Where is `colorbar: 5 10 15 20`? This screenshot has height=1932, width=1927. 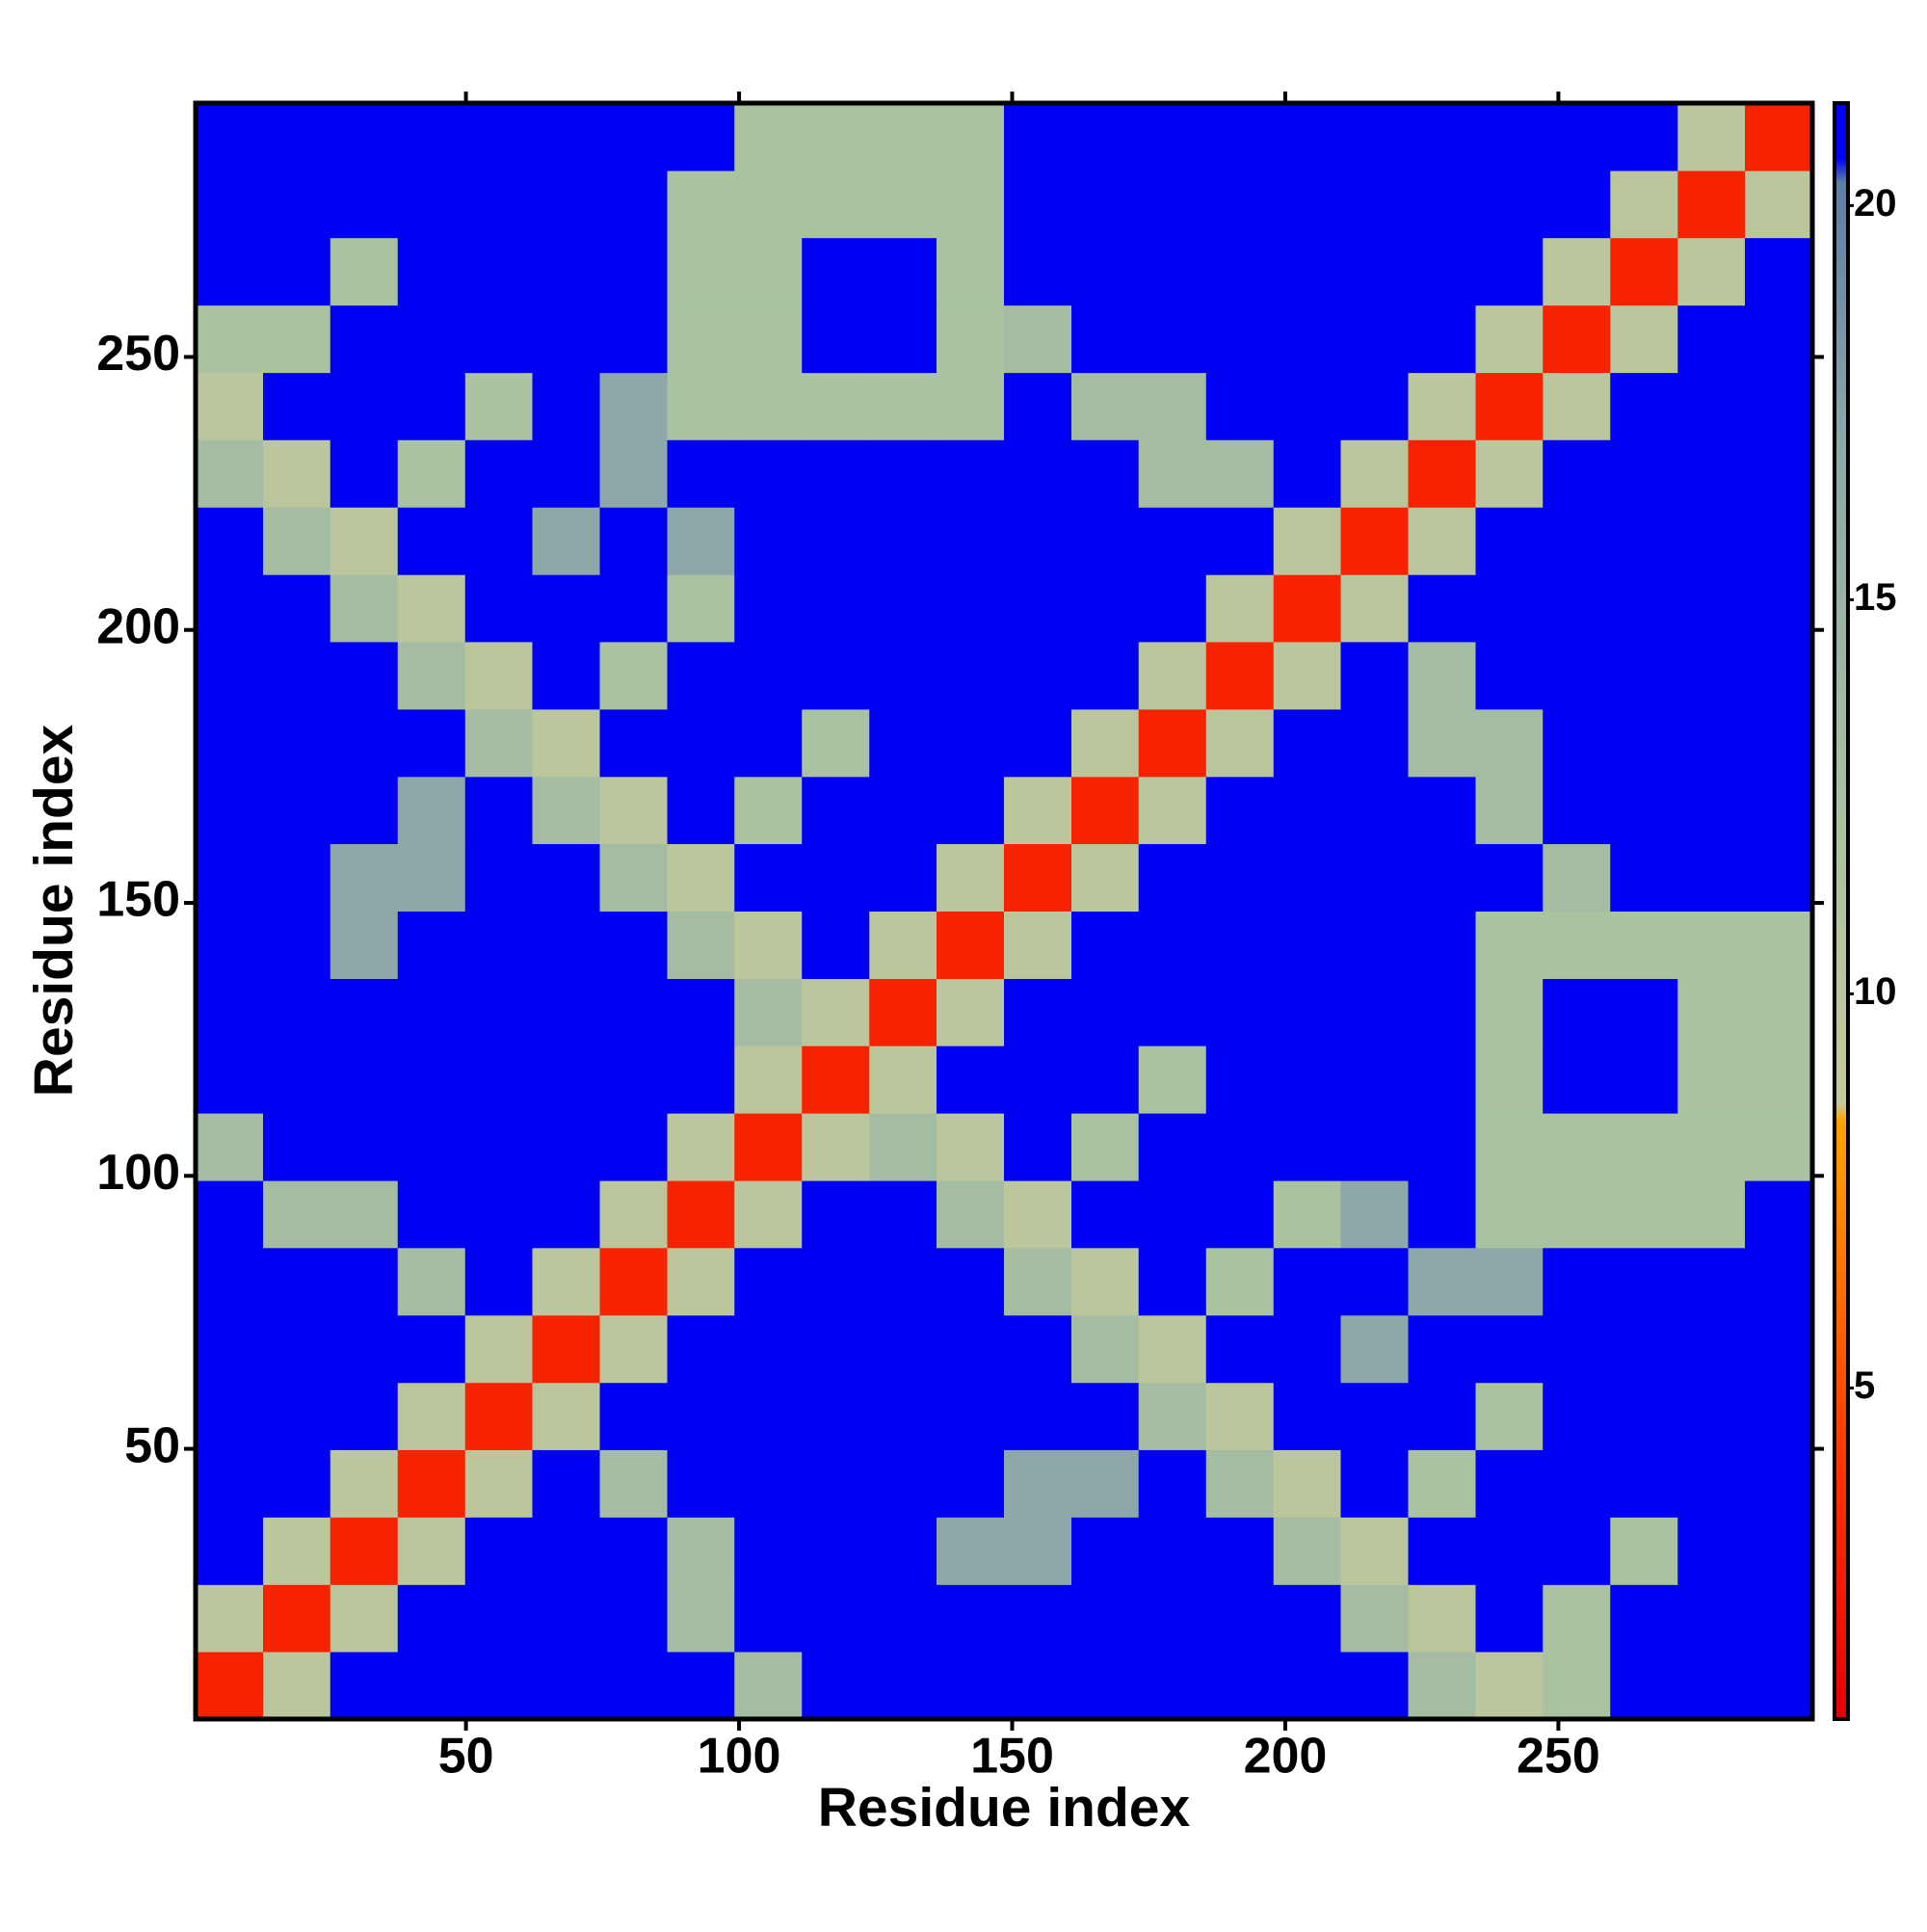 colorbar: 5 10 15 20 is located at coordinates (1865, 911).